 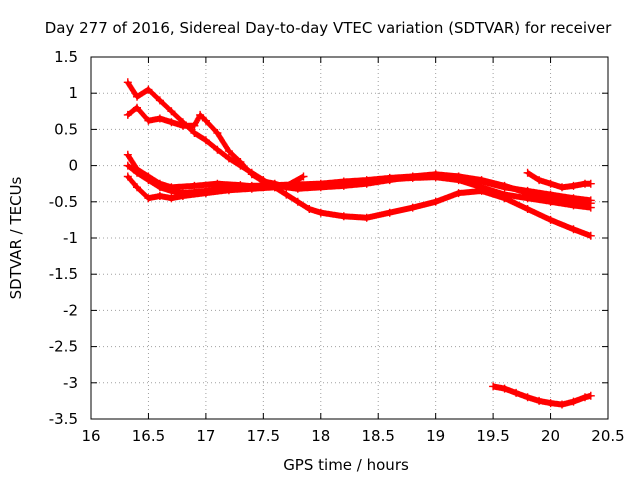 I want to click on y-tick-label: 0, so click(x=73, y=166).